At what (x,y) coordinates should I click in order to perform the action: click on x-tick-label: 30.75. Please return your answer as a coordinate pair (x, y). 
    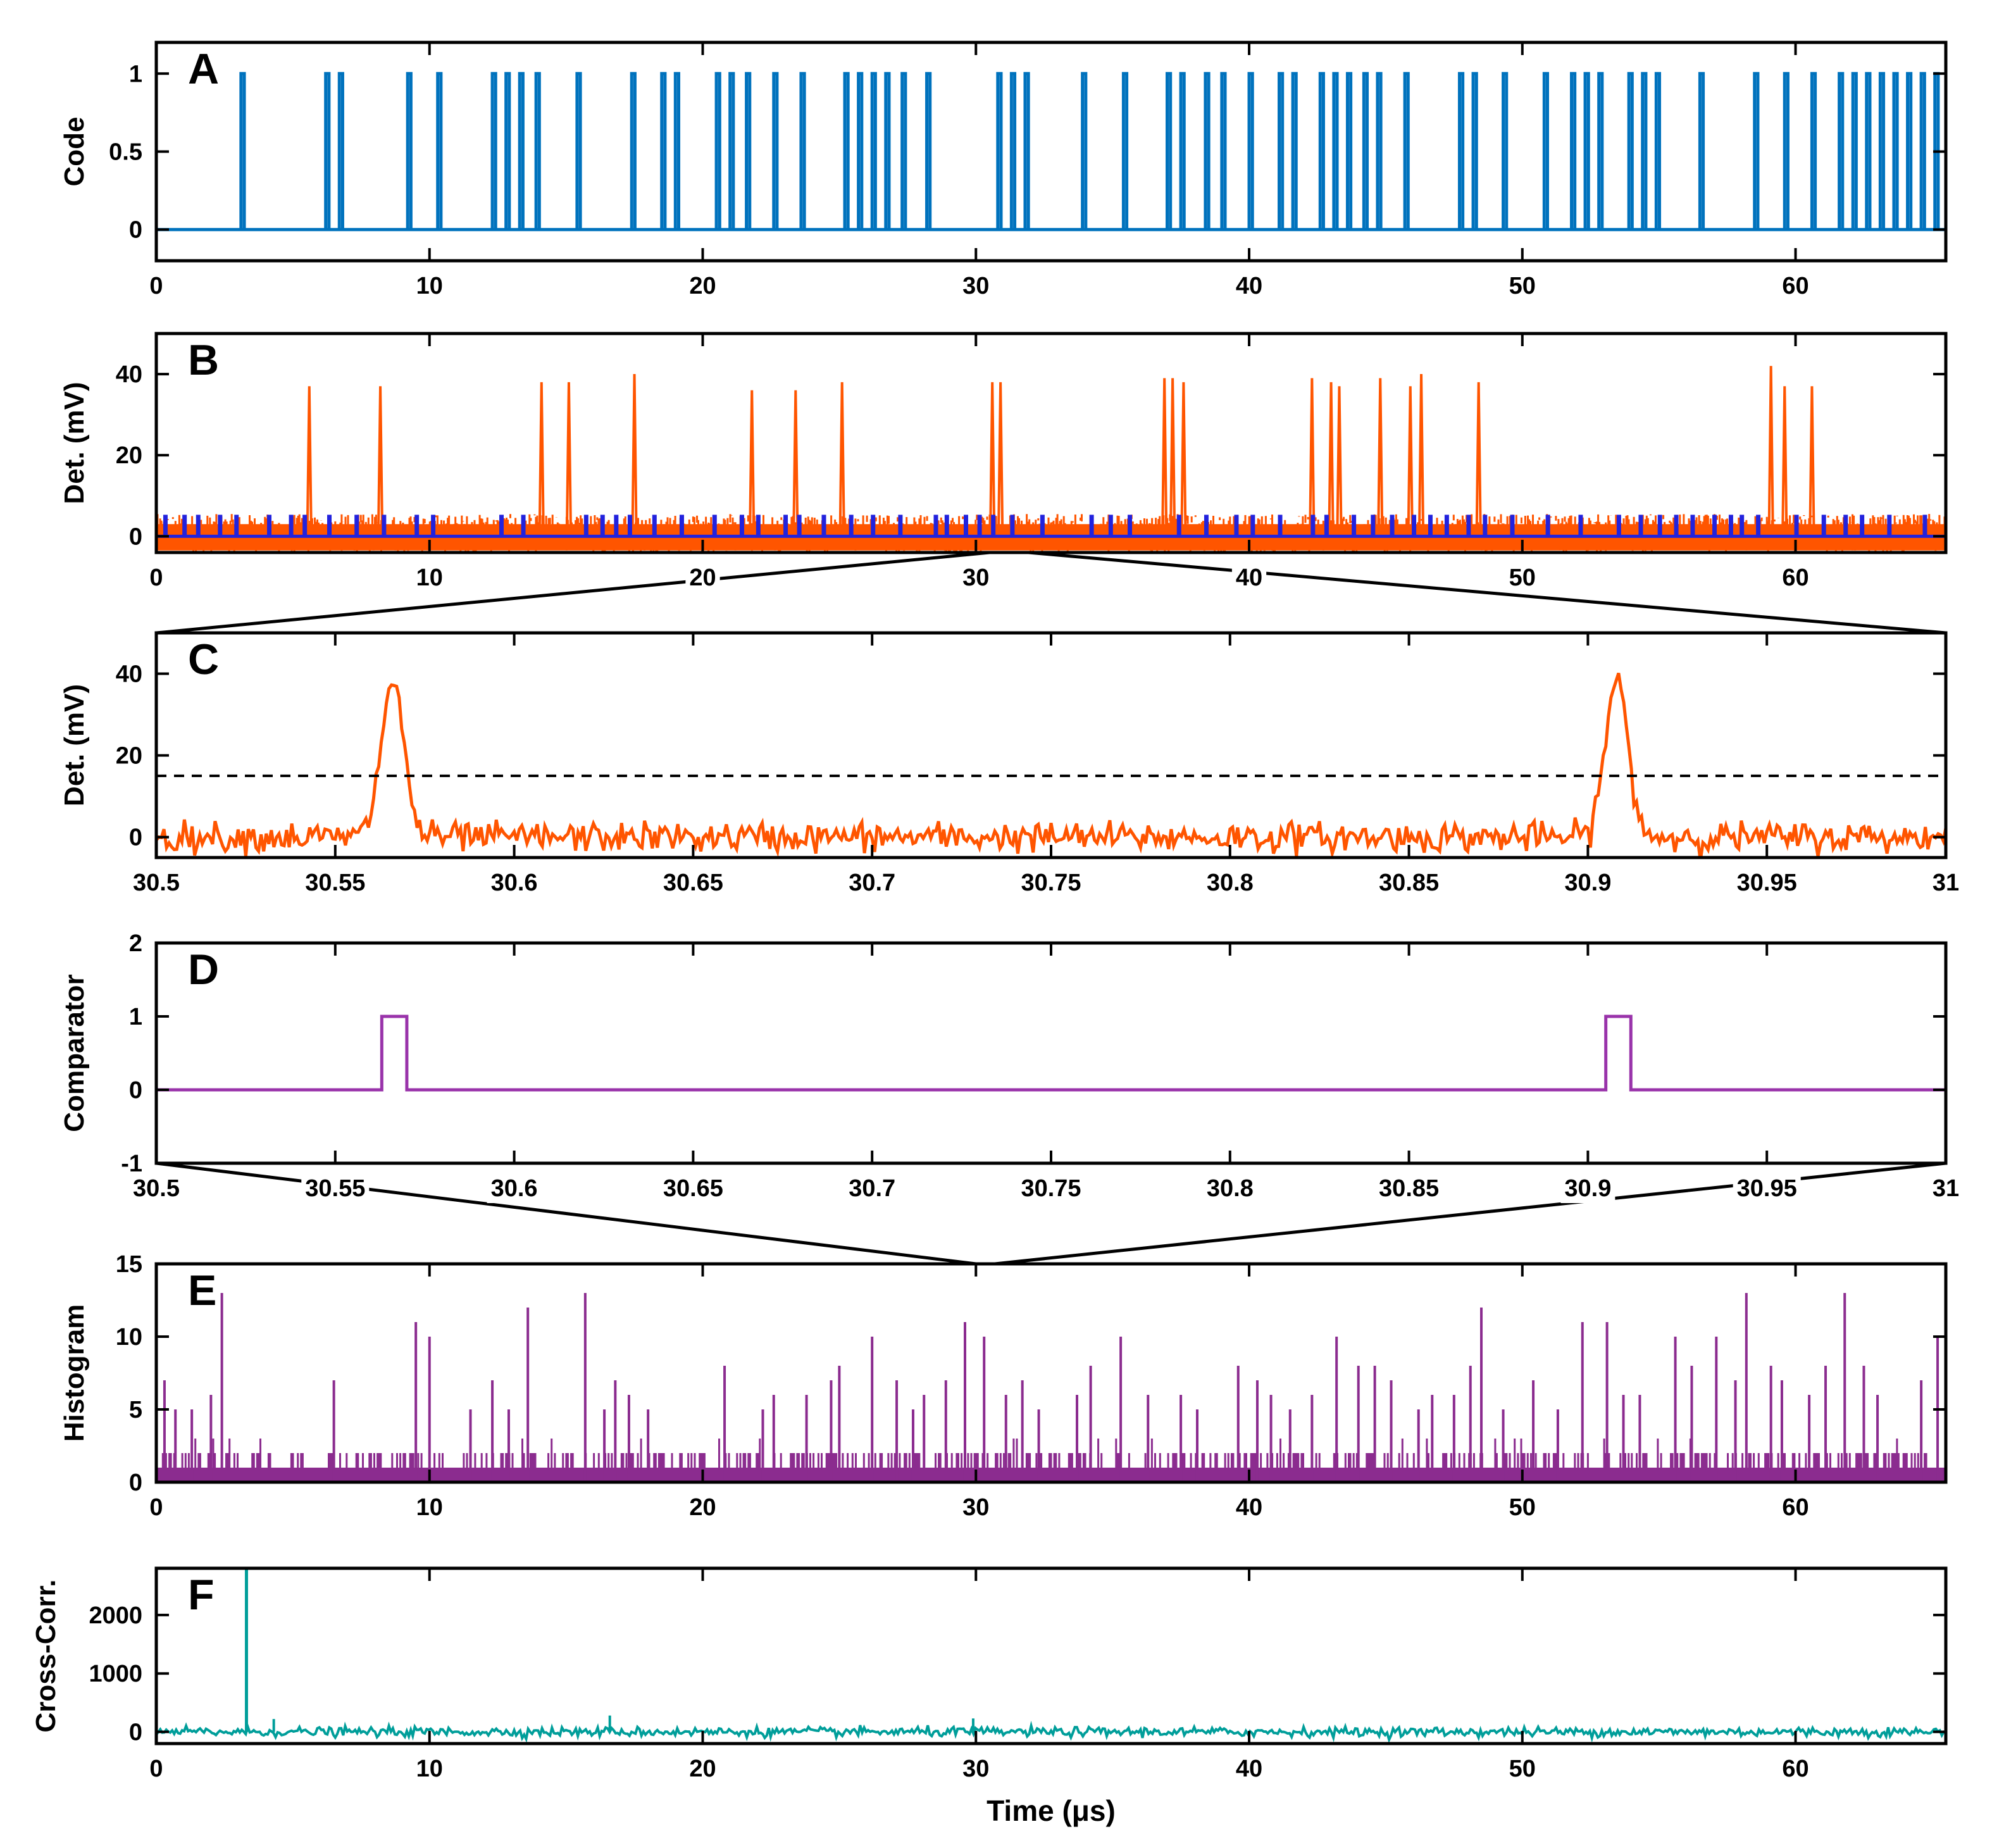
    Looking at the image, I should click on (1051, 883).